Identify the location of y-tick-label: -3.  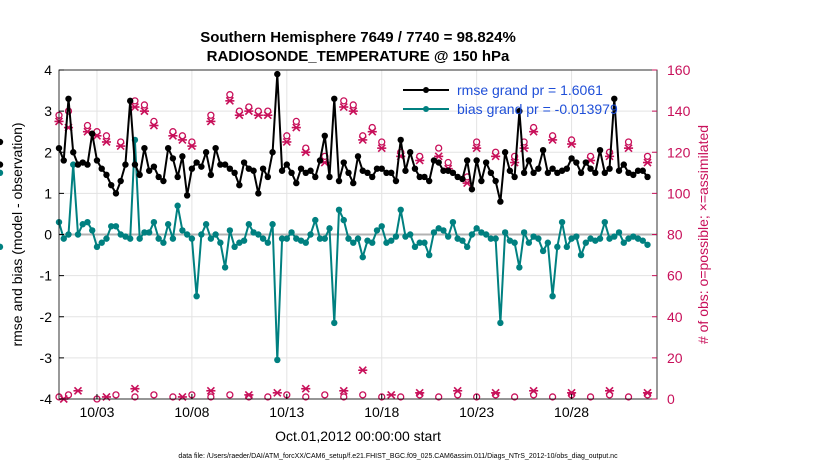
(46, 358).